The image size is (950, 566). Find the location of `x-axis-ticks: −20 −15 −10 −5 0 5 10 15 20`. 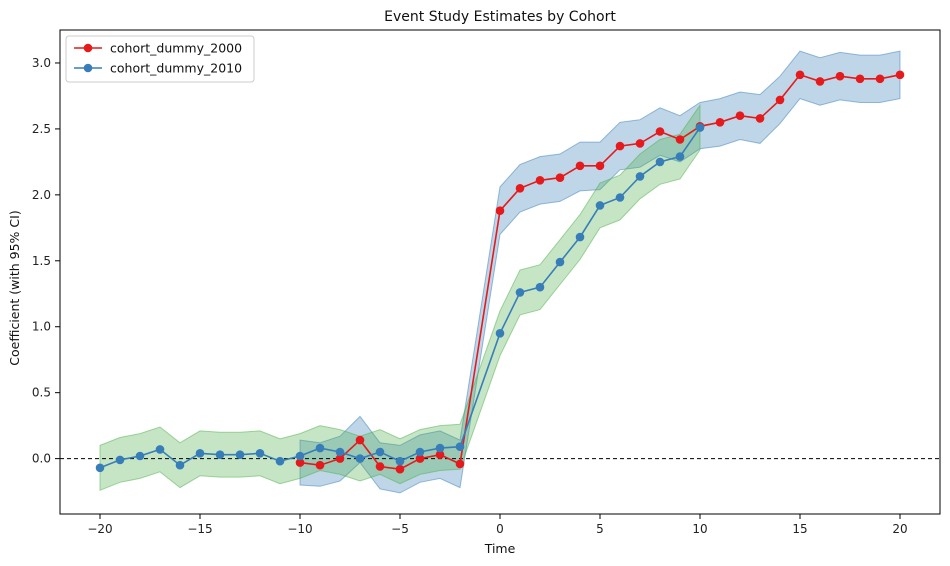

x-axis-ticks: −20 −15 −10 −5 0 5 10 15 20 is located at coordinates (497, 525).